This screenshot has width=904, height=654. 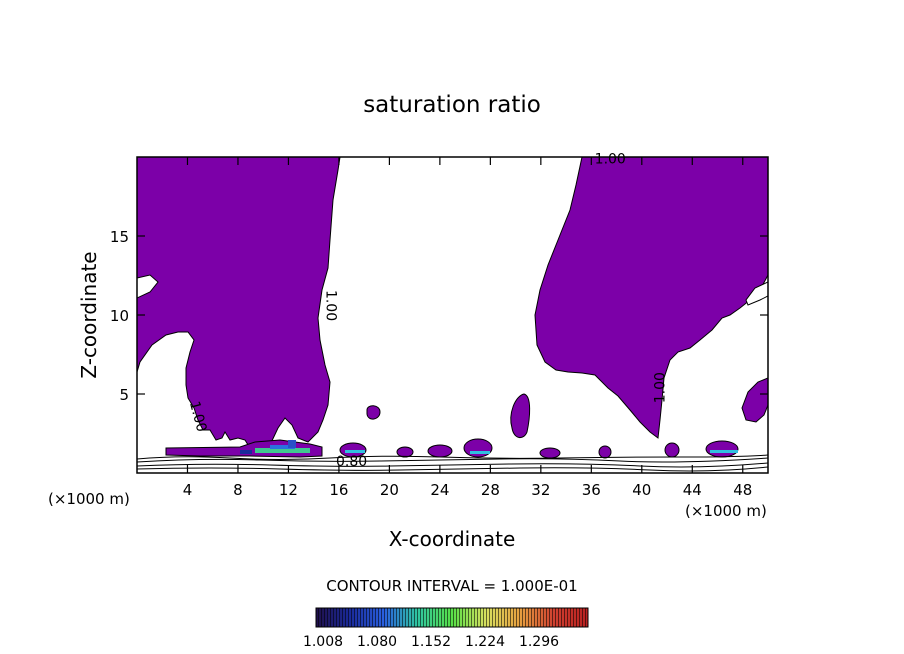 I want to click on x-tick-label: 32, so click(x=540, y=490).